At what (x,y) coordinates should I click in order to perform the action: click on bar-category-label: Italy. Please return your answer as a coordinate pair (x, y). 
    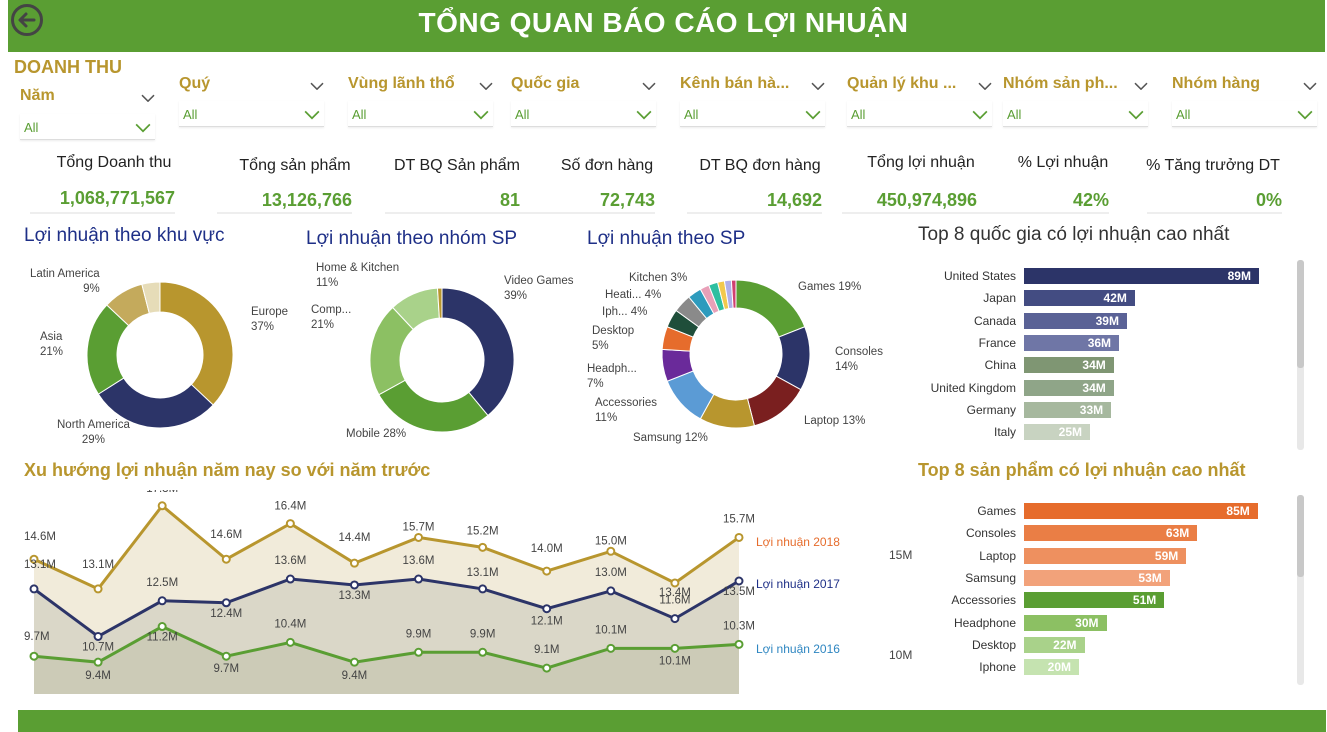
    Looking at the image, I should click on (1004, 432).